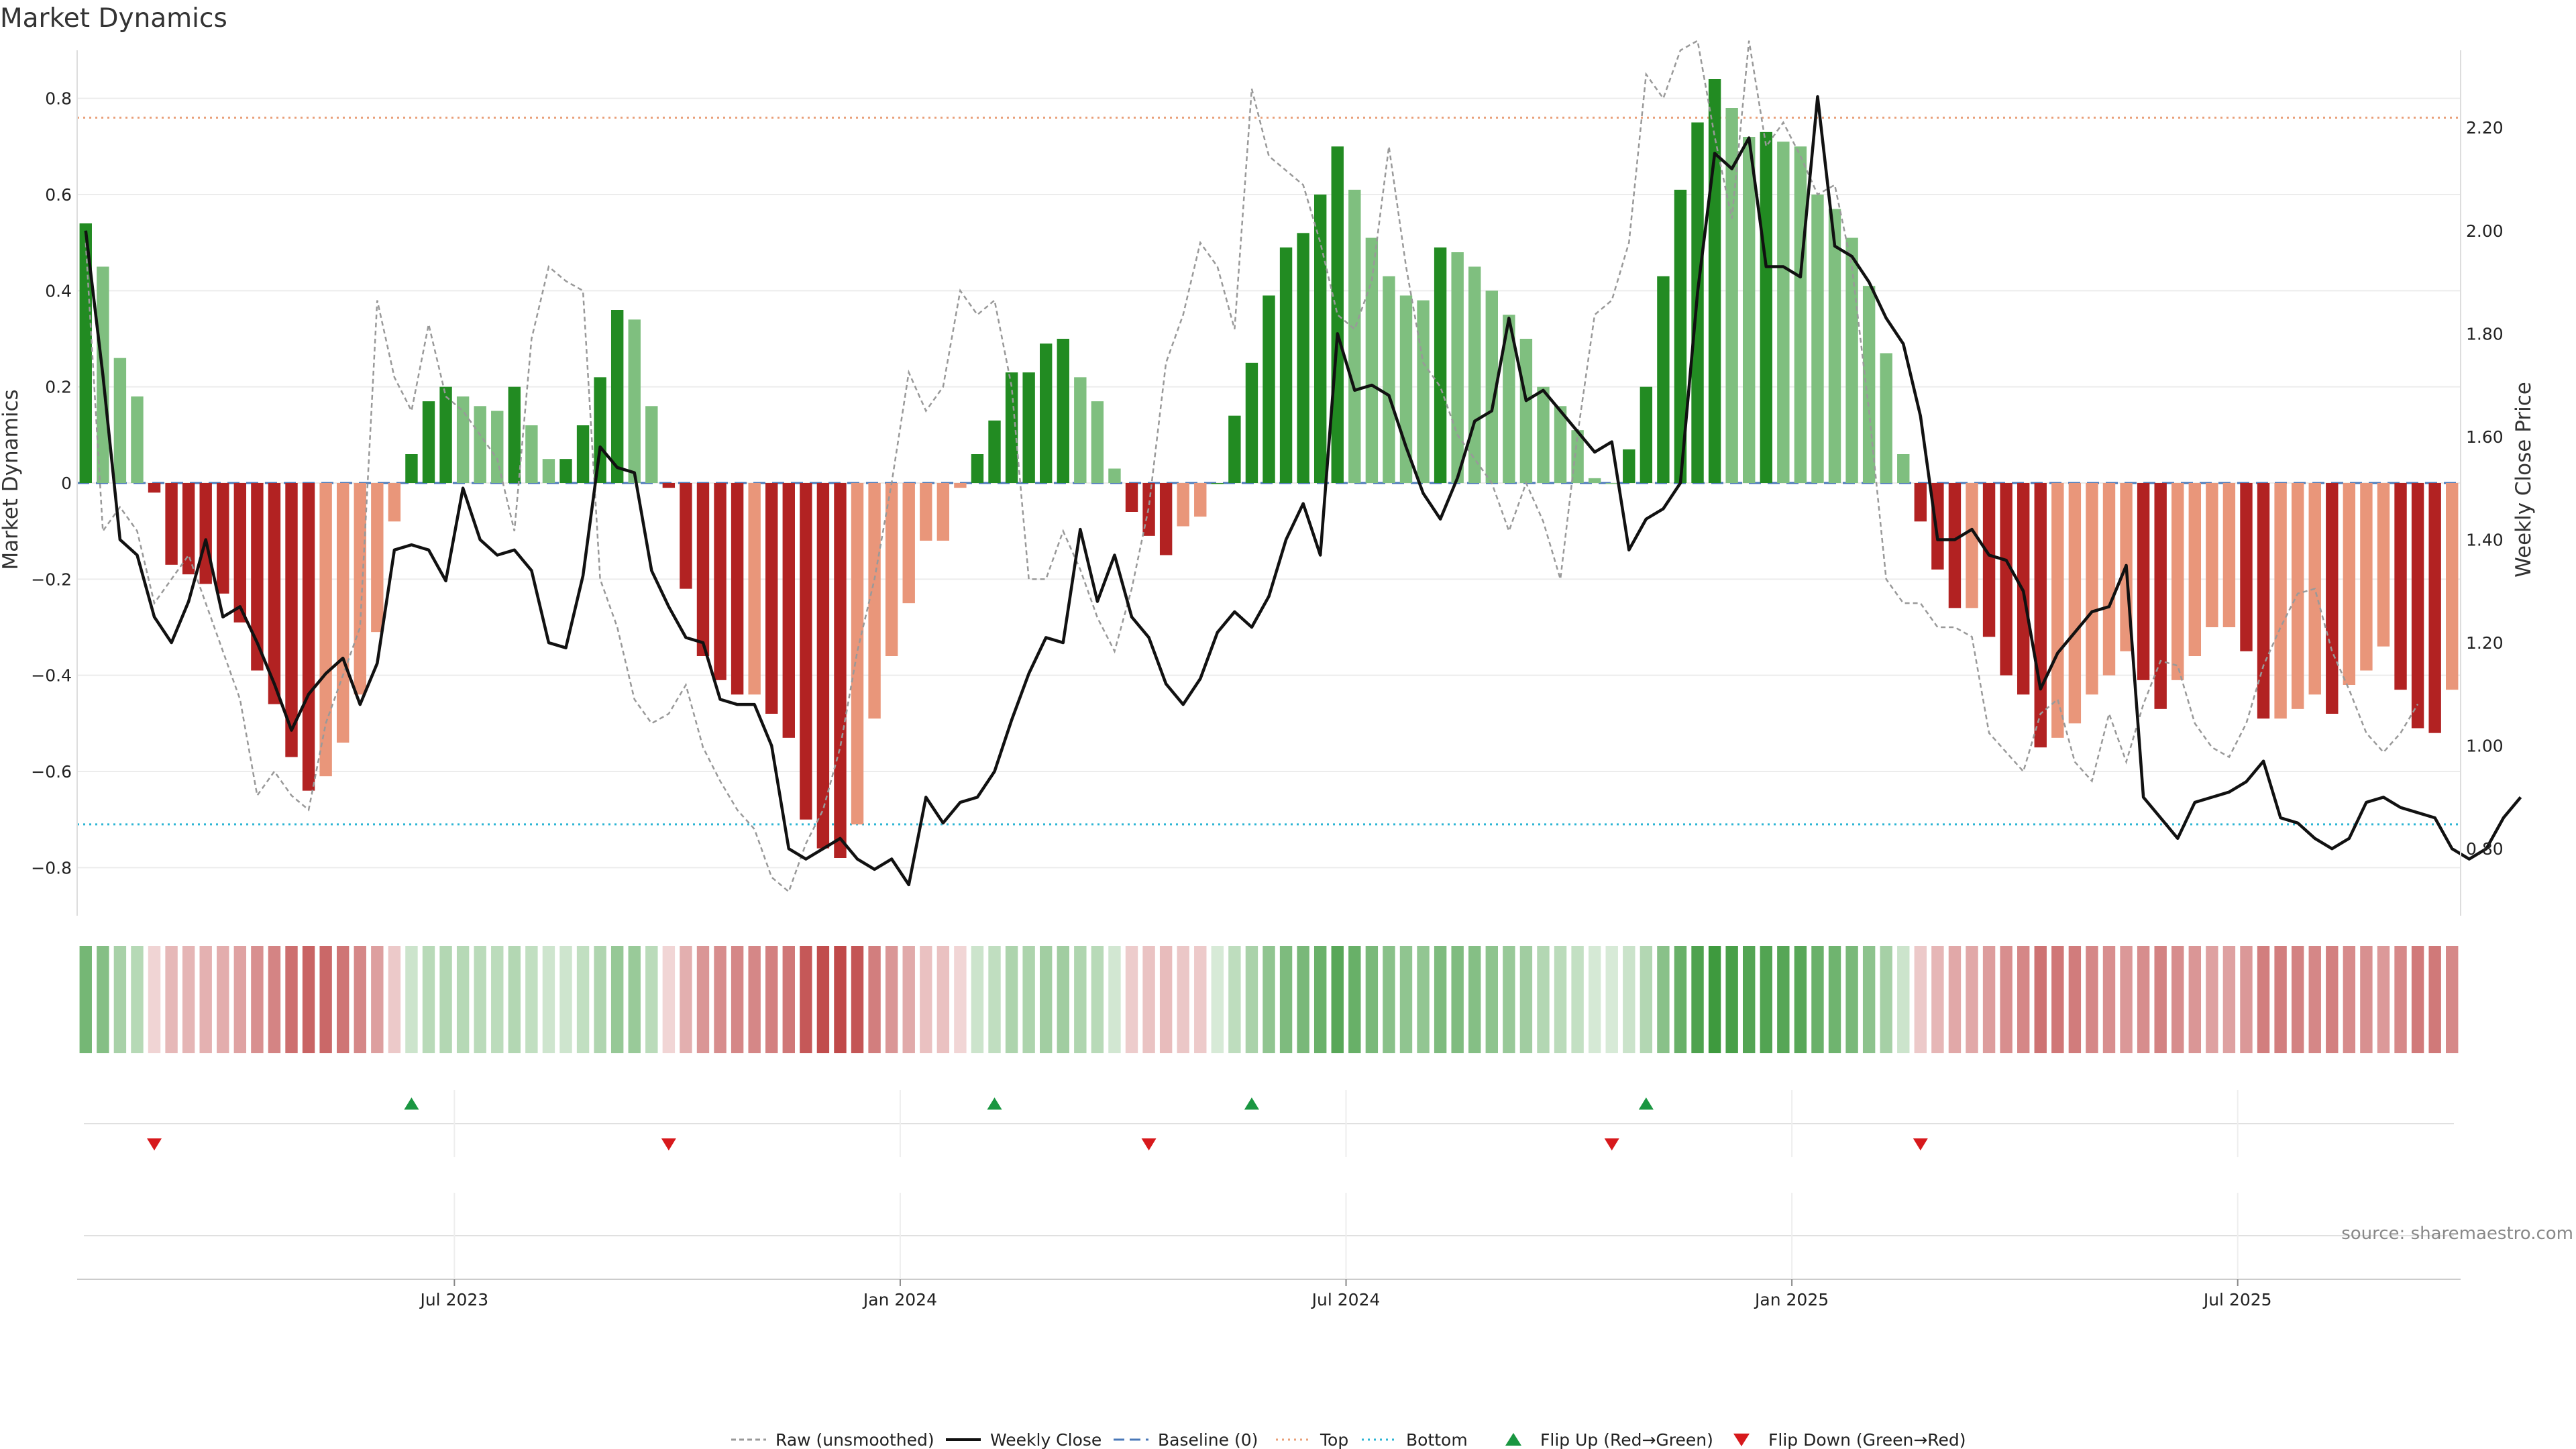 The width and height of the screenshot is (2576, 1449). What do you see at coordinates (51, 579) in the screenshot?
I see `y-tick-label-5: −0.2` at bounding box center [51, 579].